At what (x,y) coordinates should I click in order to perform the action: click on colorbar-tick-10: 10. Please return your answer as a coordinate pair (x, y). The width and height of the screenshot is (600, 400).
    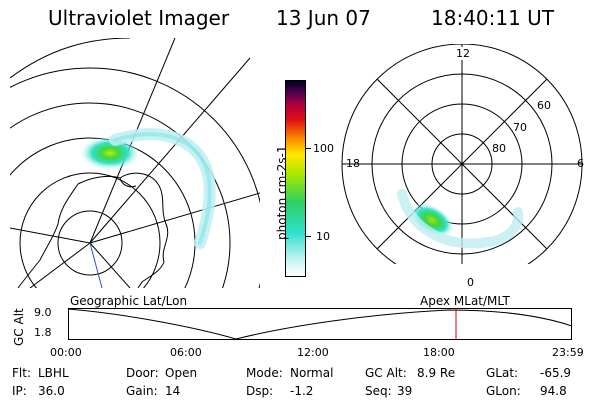
    Looking at the image, I should click on (323, 236).